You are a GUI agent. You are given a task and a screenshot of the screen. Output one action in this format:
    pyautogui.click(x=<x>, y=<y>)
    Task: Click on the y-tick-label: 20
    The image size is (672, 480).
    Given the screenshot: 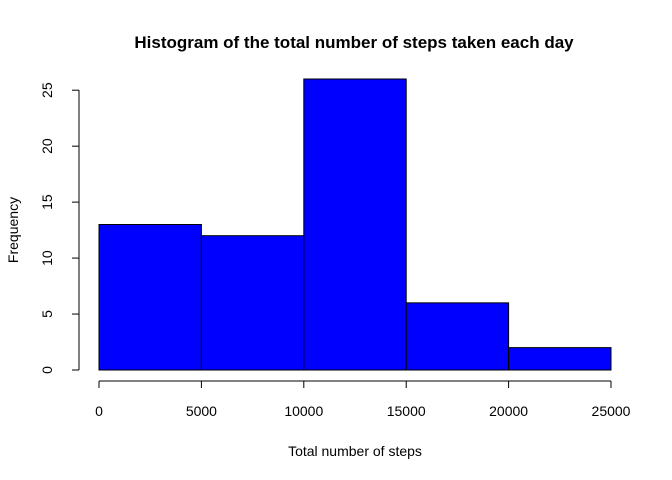 What is the action you would take?
    pyautogui.click(x=47, y=146)
    